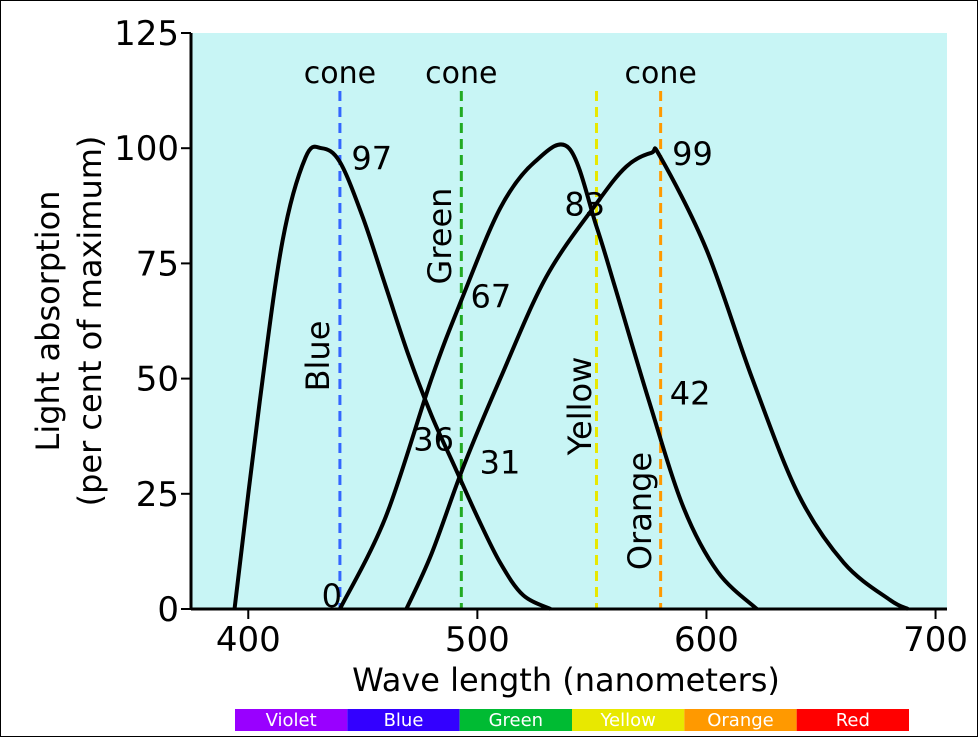 The width and height of the screenshot is (978, 741). I want to click on color-spectrum-bar: Violet Blue Green Yellow Orange Red, so click(572, 720).